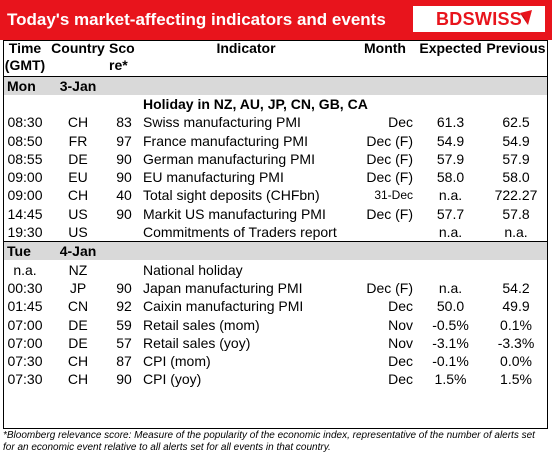 The image size is (552, 459). What do you see at coordinates (78, 287) in the screenshot?
I see `country-cell: JP` at bounding box center [78, 287].